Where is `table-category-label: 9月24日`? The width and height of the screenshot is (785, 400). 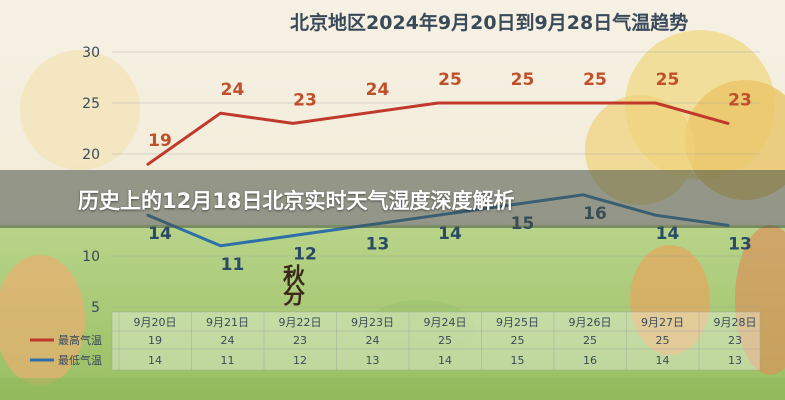
table-category-label: 9月24日 is located at coordinates (445, 322).